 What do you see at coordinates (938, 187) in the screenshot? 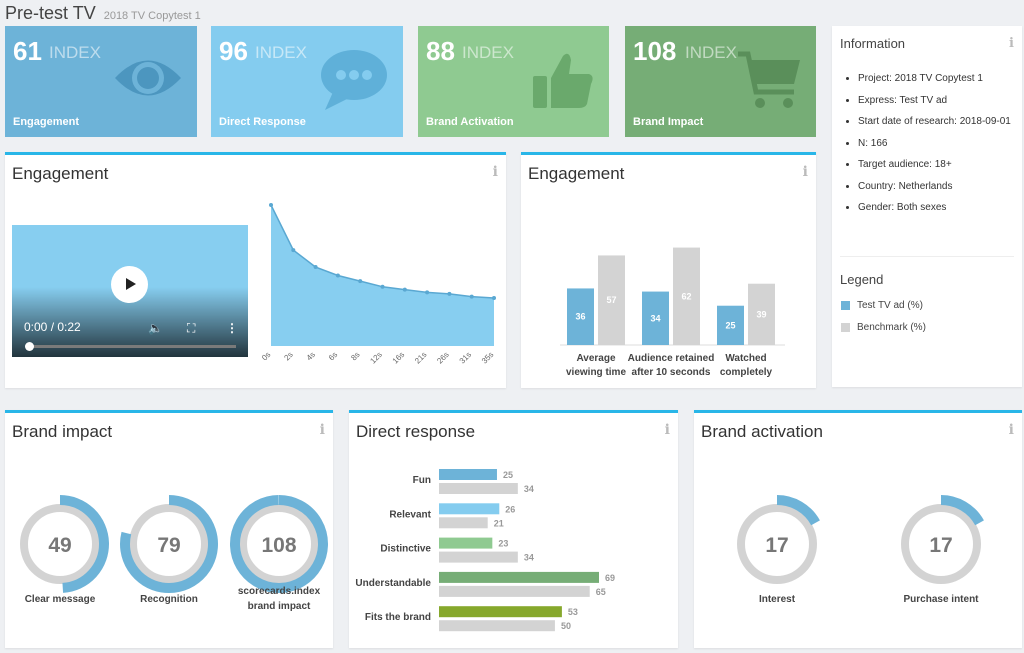
I see `info-item: Country: Netherlands` at bounding box center [938, 187].